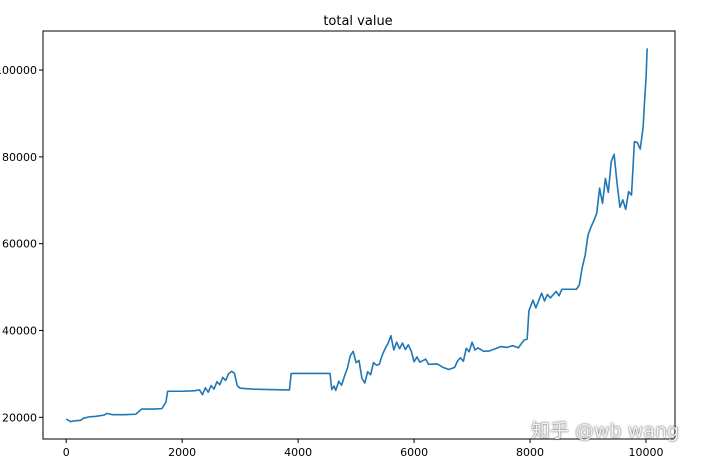 The height and width of the screenshot is (463, 720). What do you see at coordinates (19, 330) in the screenshot?
I see `y-tick-label: 40000` at bounding box center [19, 330].